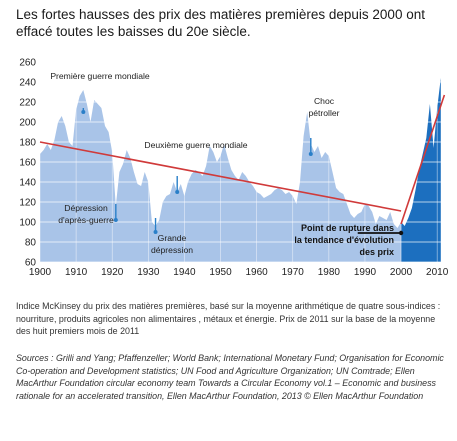  What do you see at coordinates (344, 240) in the screenshot?
I see `rupture-annotation-label: la tendance d'évolution` at bounding box center [344, 240].